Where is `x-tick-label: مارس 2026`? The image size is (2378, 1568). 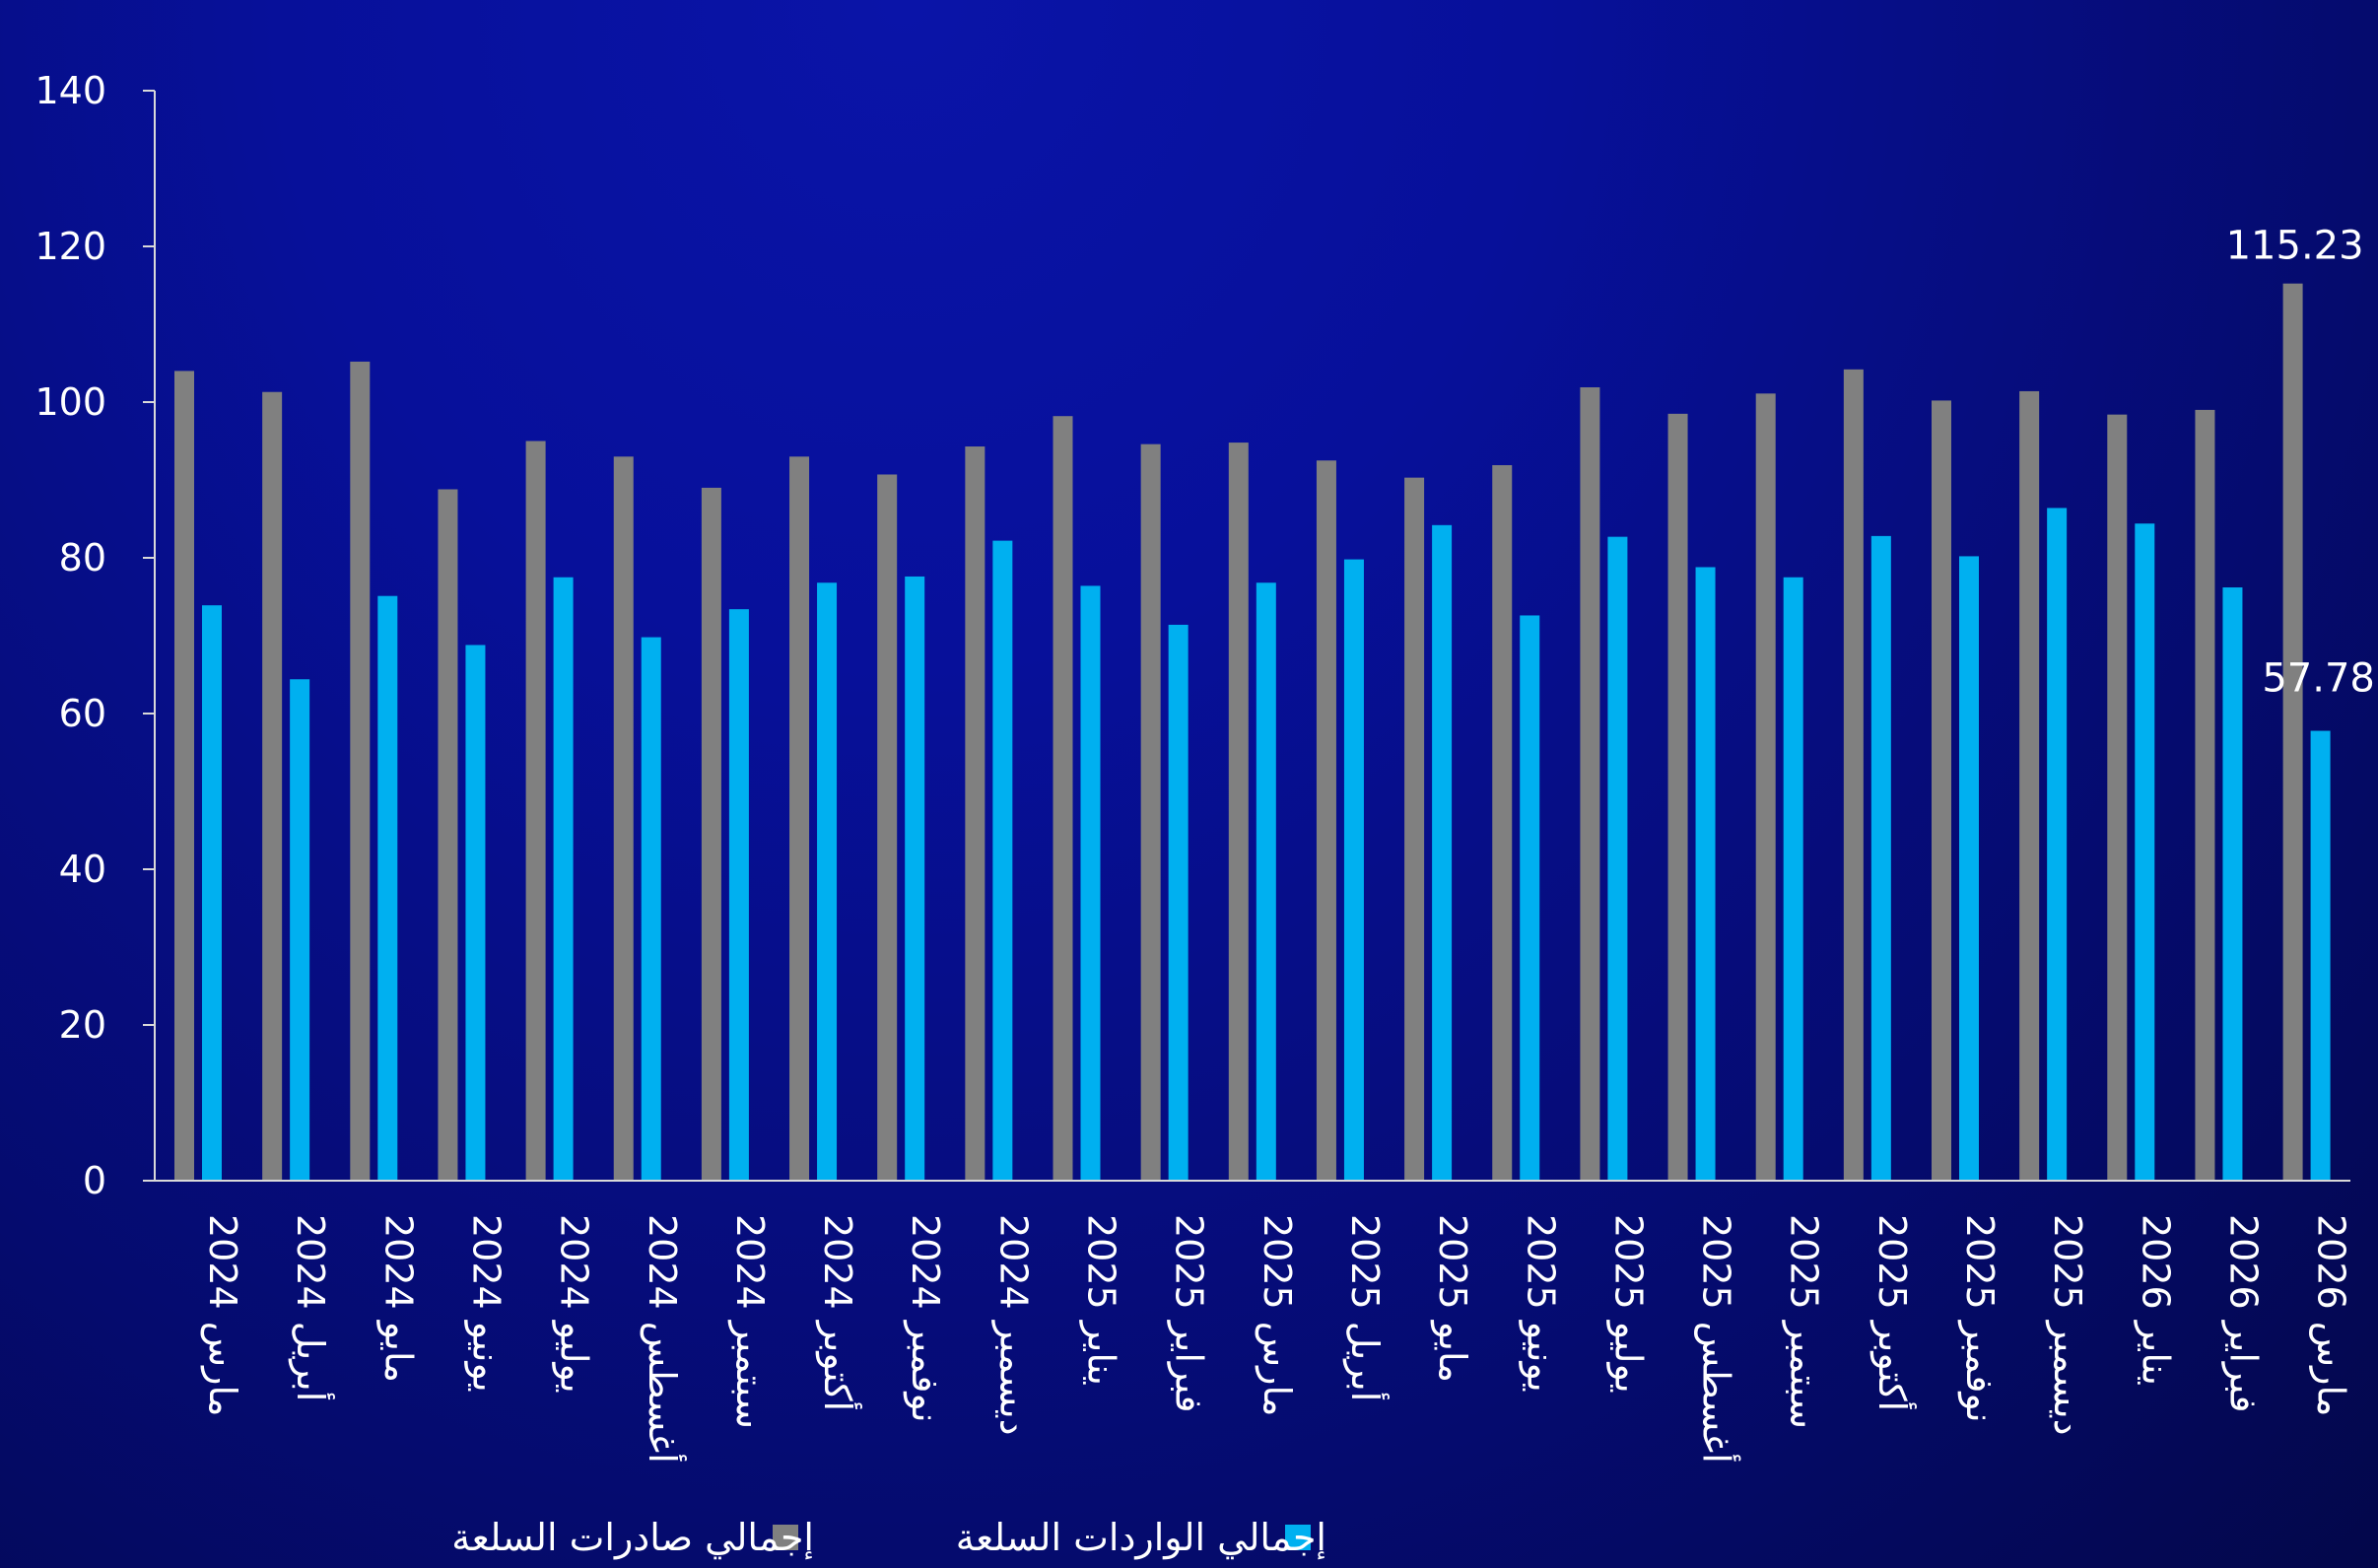
x-tick-label: مارس 2026 is located at coordinates (2331, 1315).